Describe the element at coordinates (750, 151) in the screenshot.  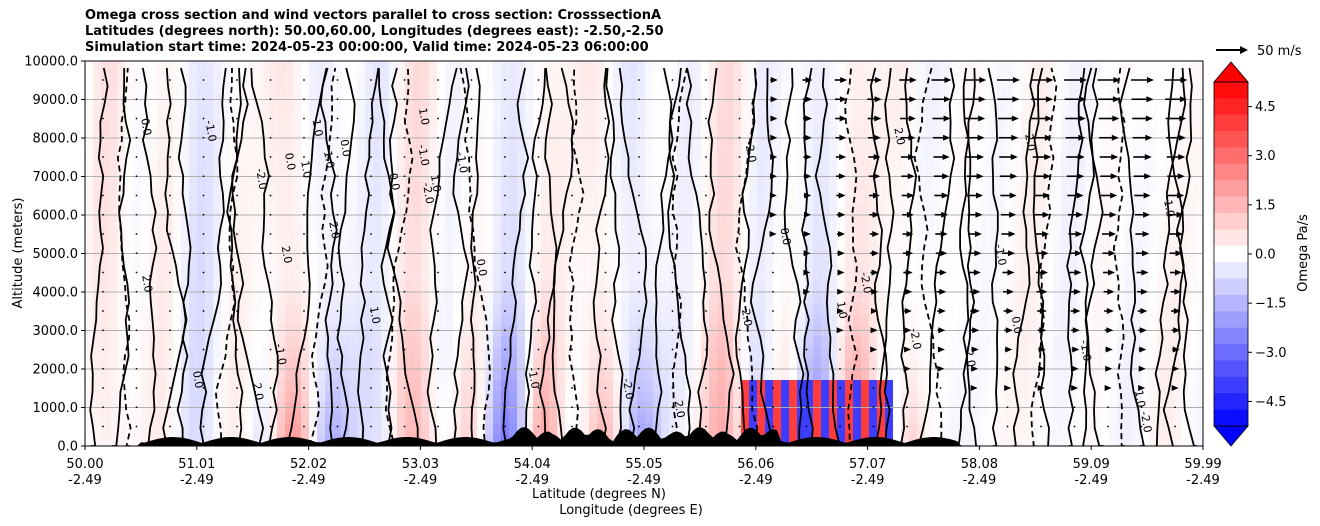
I see `contour-label: -2.0` at that location.